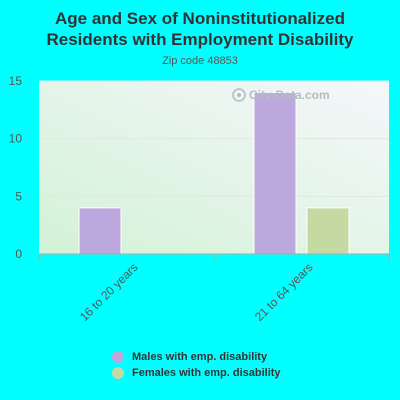  What do you see at coordinates (109, 292) in the screenshot?
I see `x-tick-label: 16 to 20 years` at bounding box center [109, 292].